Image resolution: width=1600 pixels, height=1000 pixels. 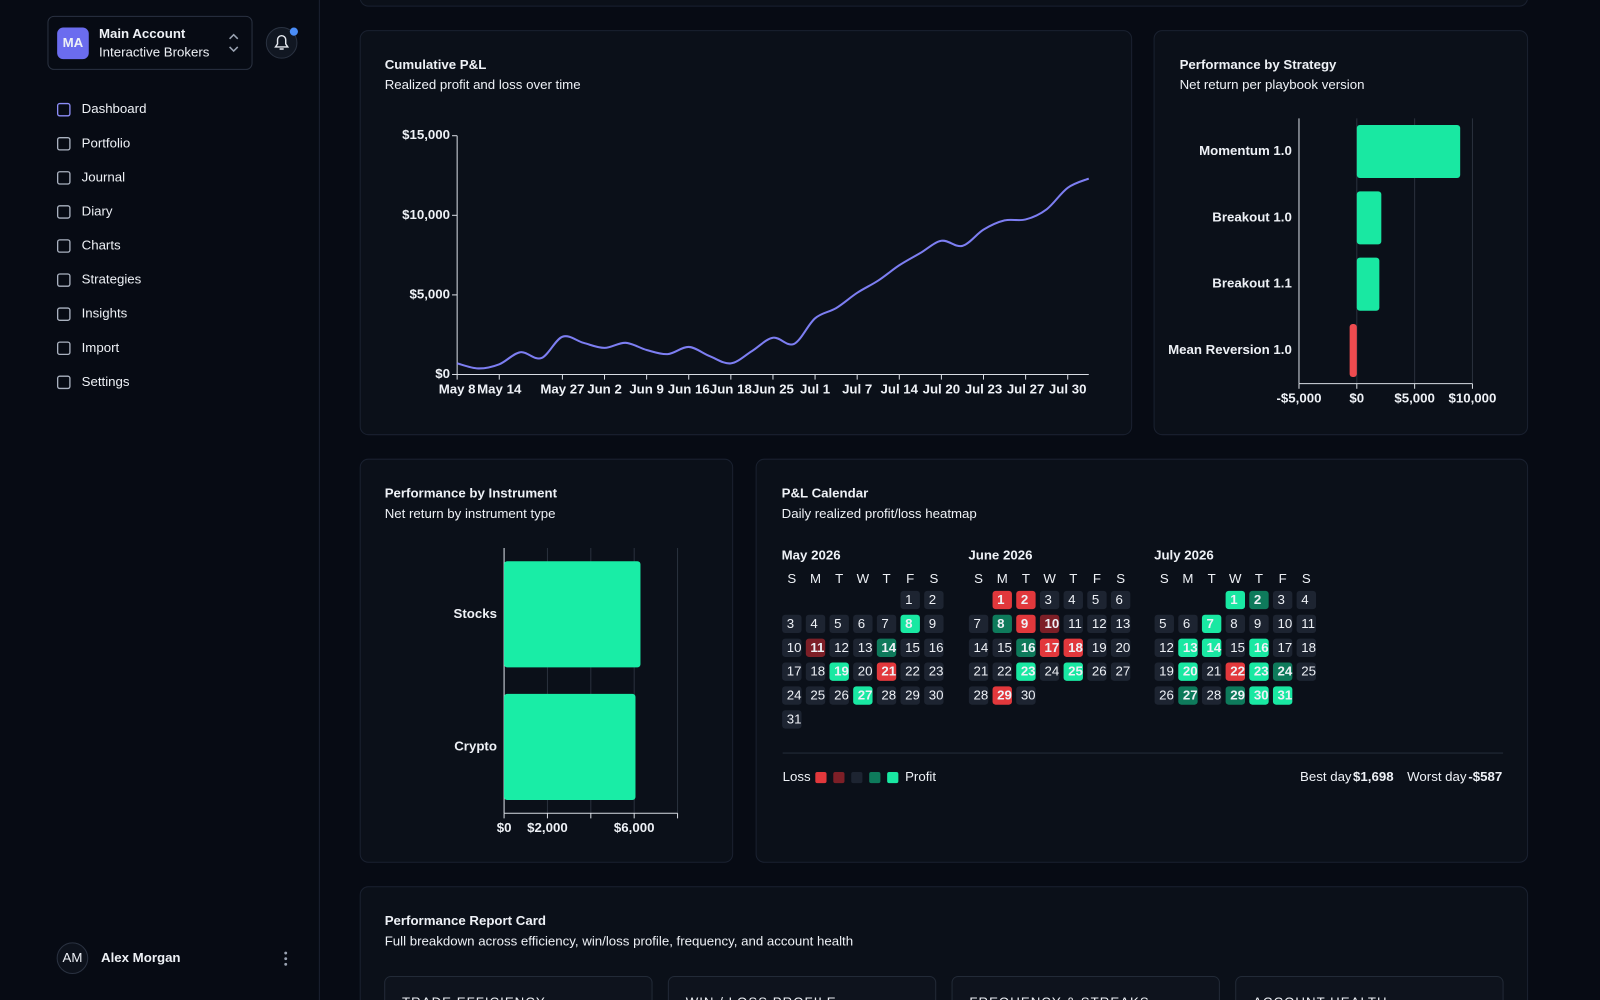 I want to click on weekday-label: T, so click(x=1026, y=578).